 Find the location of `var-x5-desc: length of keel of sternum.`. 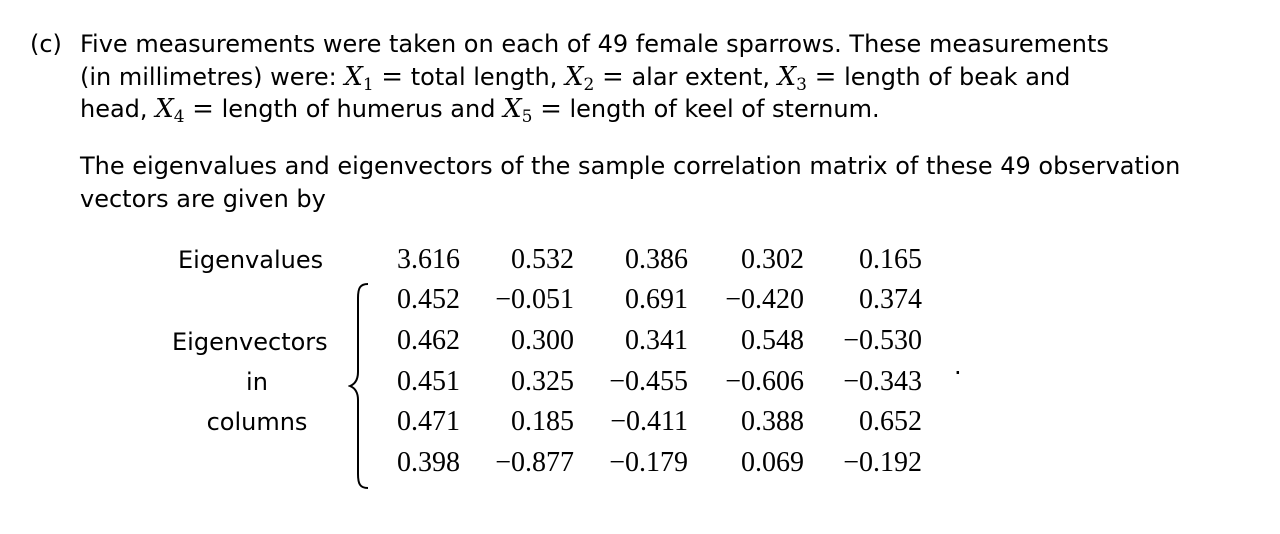

var-x5-desc: length of keel of sternum. is located at coordinates (724, 109).